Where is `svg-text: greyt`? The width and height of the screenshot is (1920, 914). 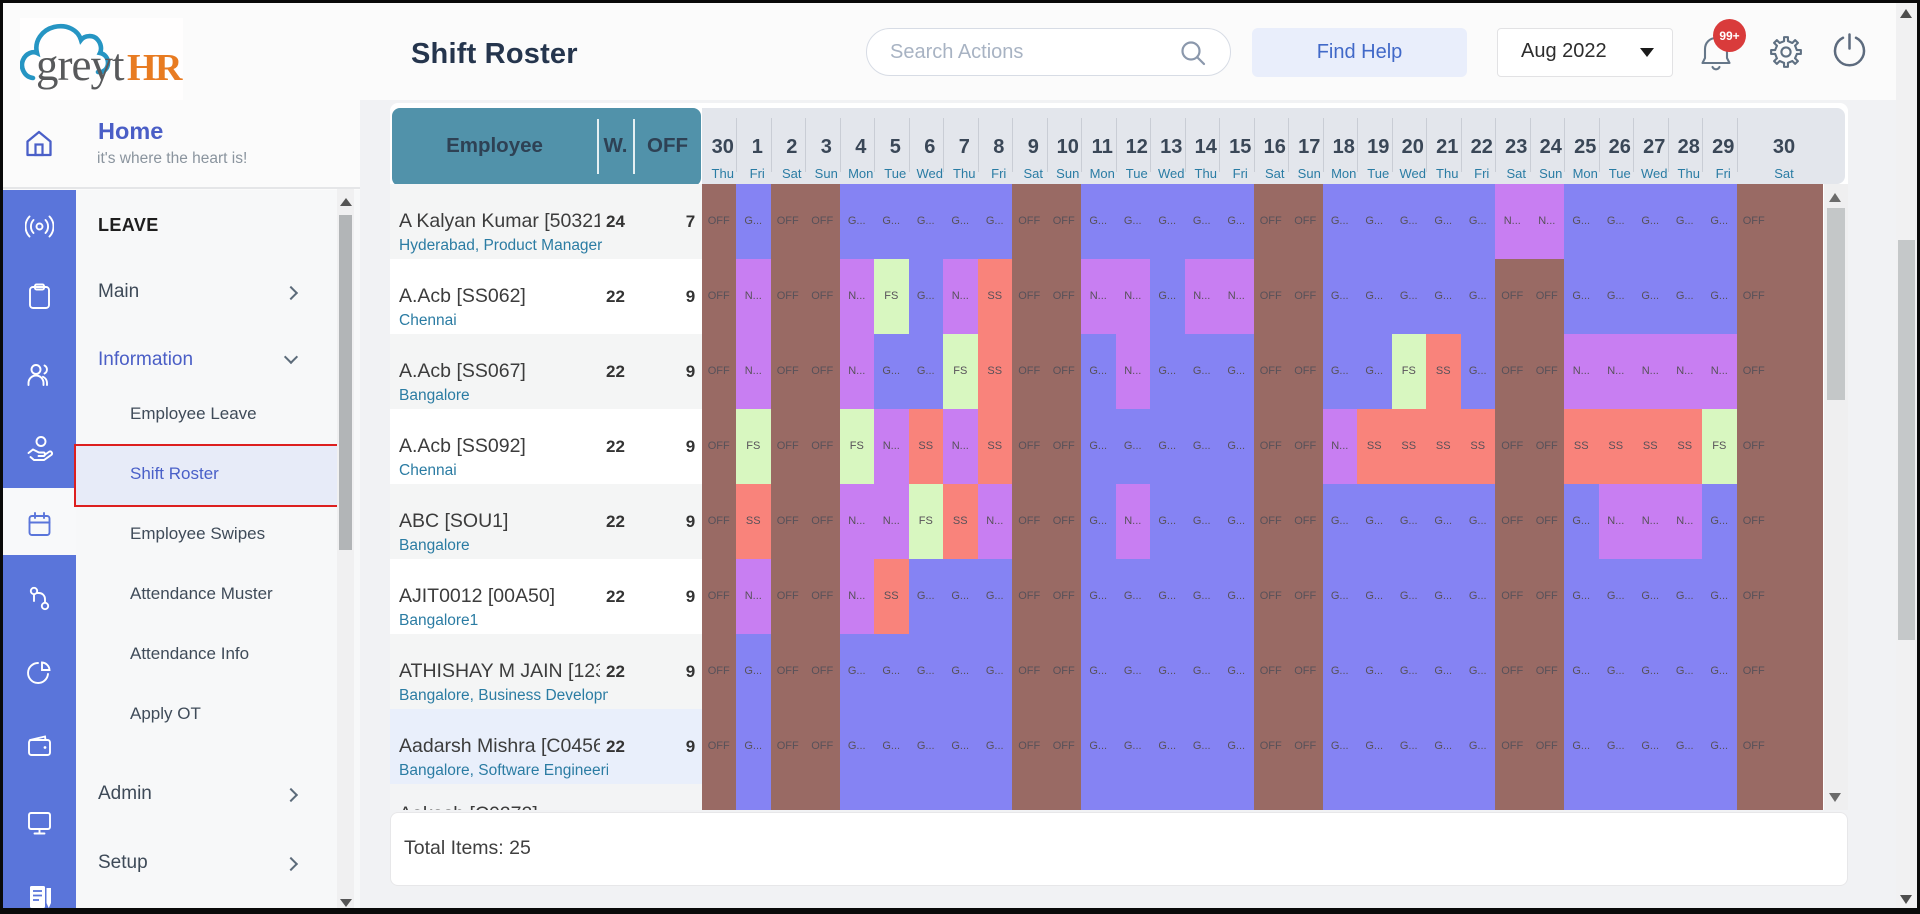
svg-text: greyt is located at coordinates (80, 65).